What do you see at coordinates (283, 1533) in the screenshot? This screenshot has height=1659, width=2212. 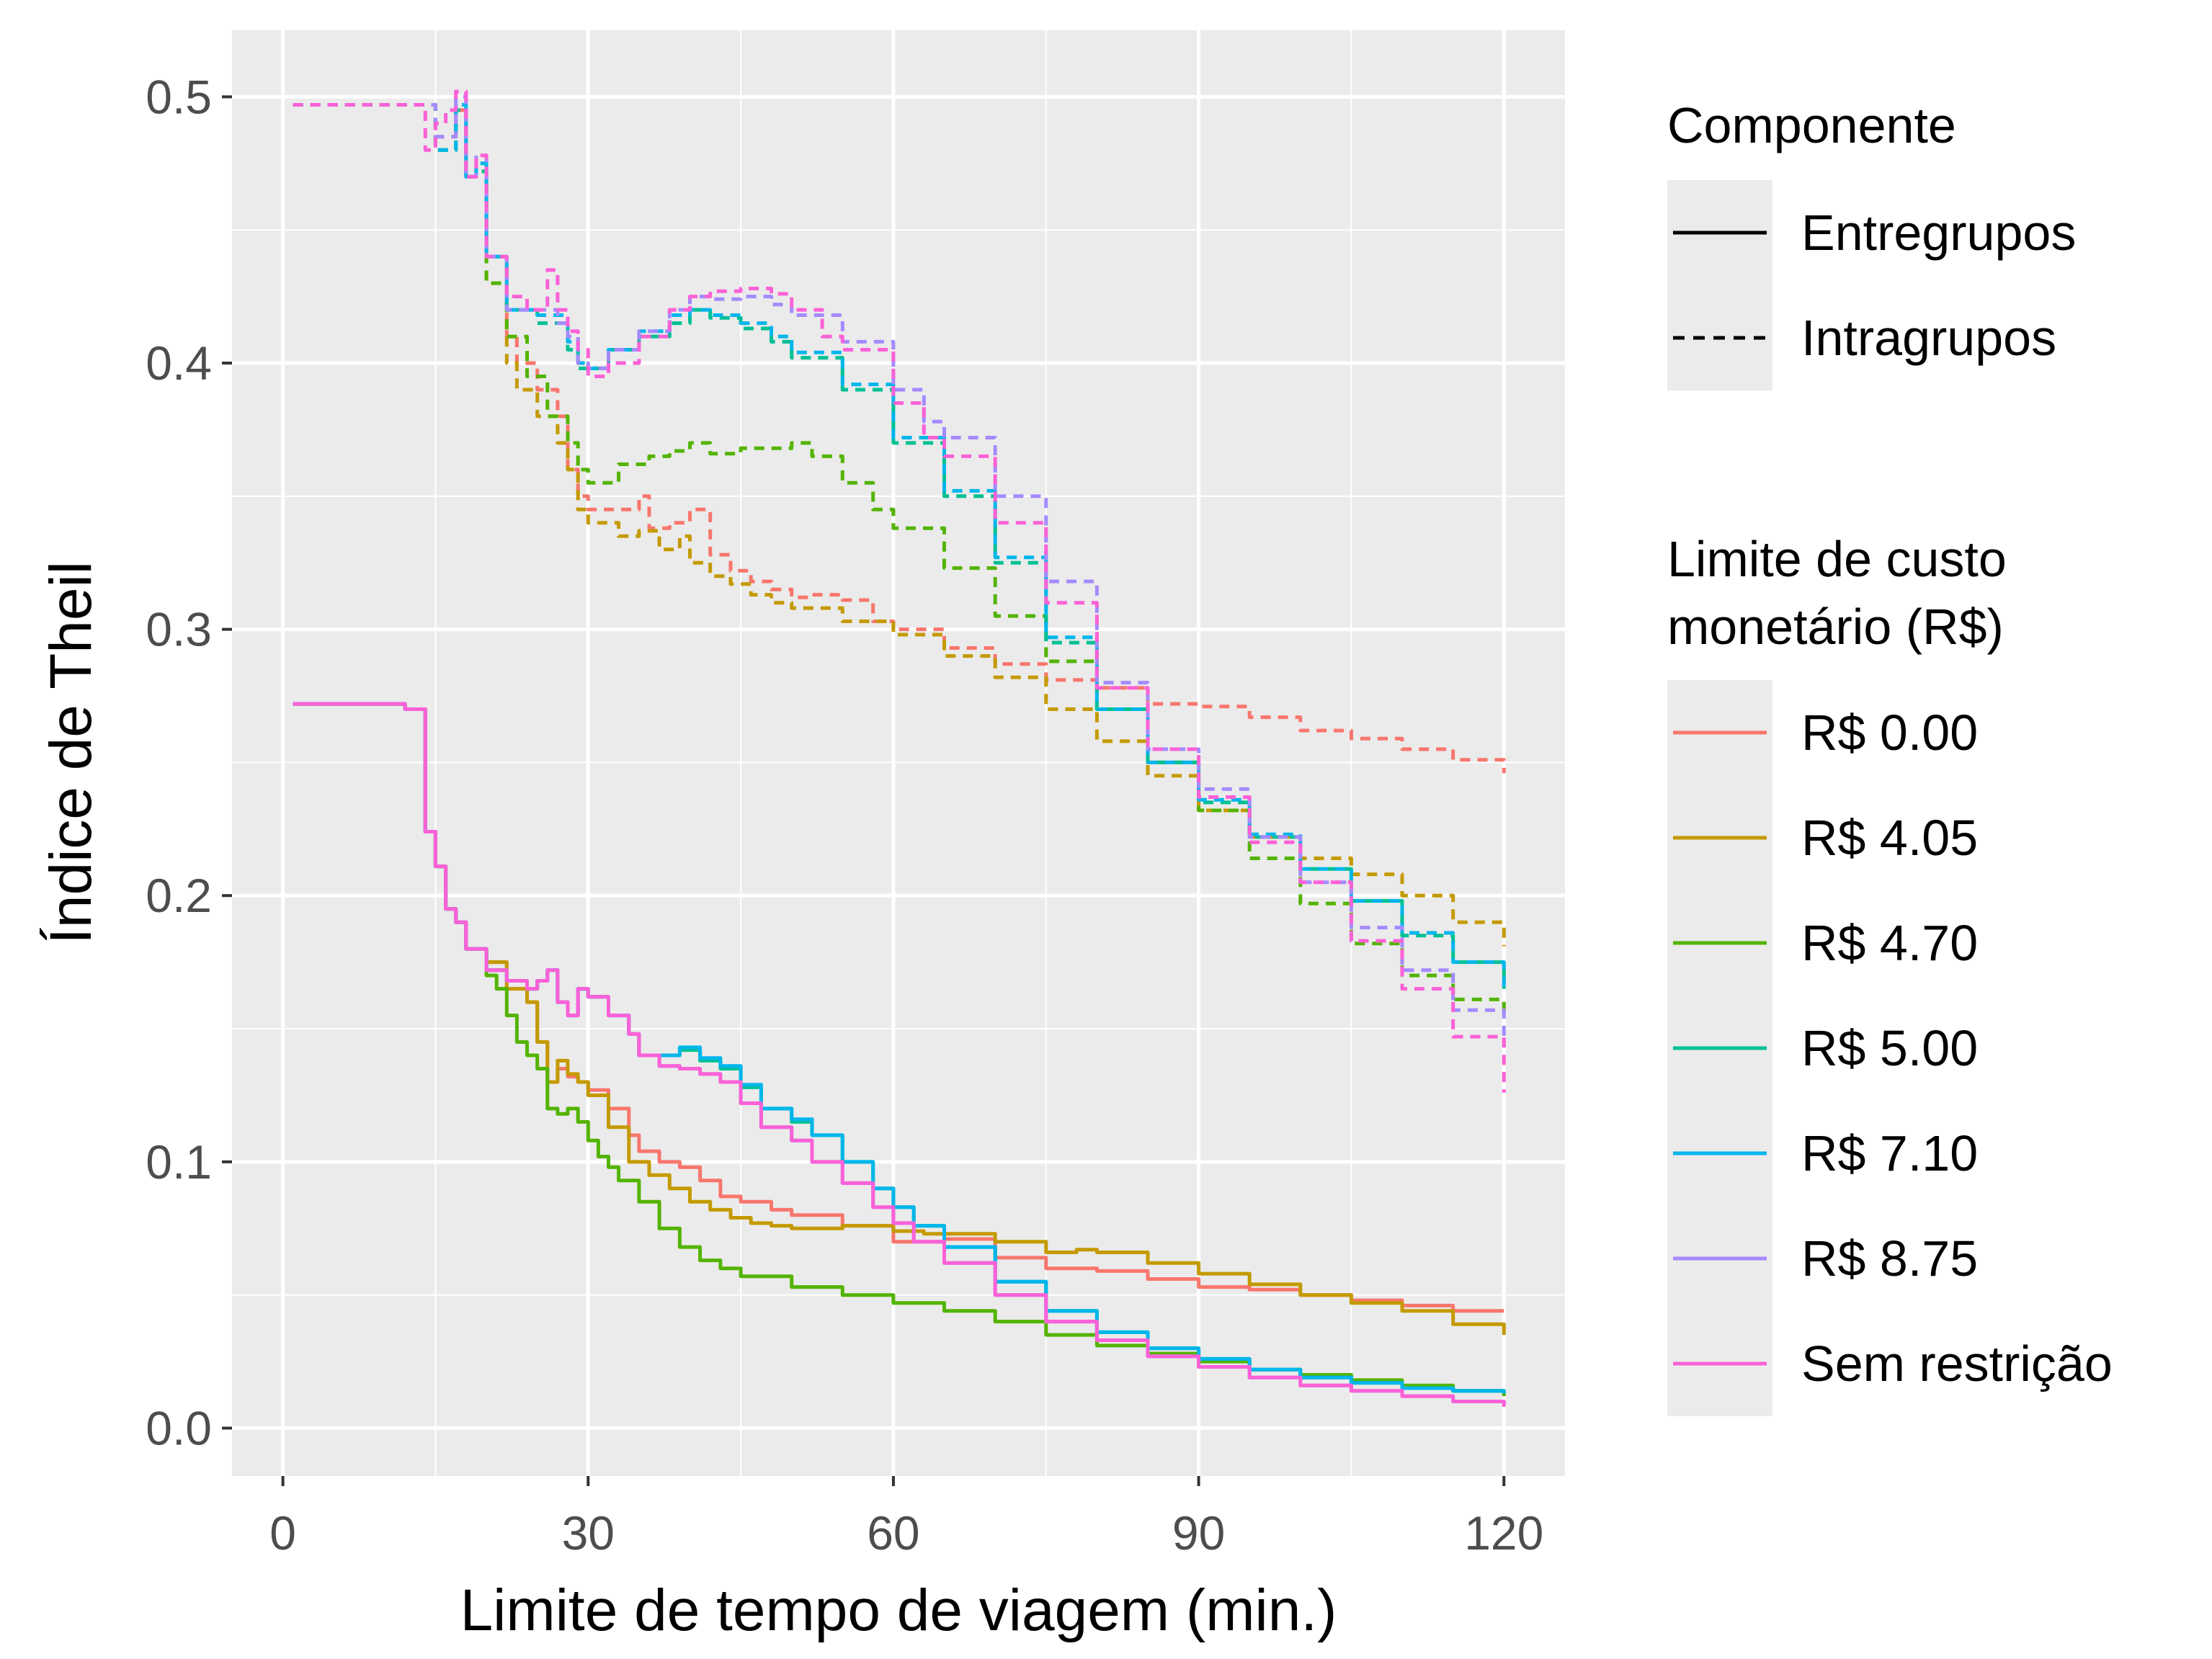 I see `x-tick-label: 0` at bounding box center [283, 1533].